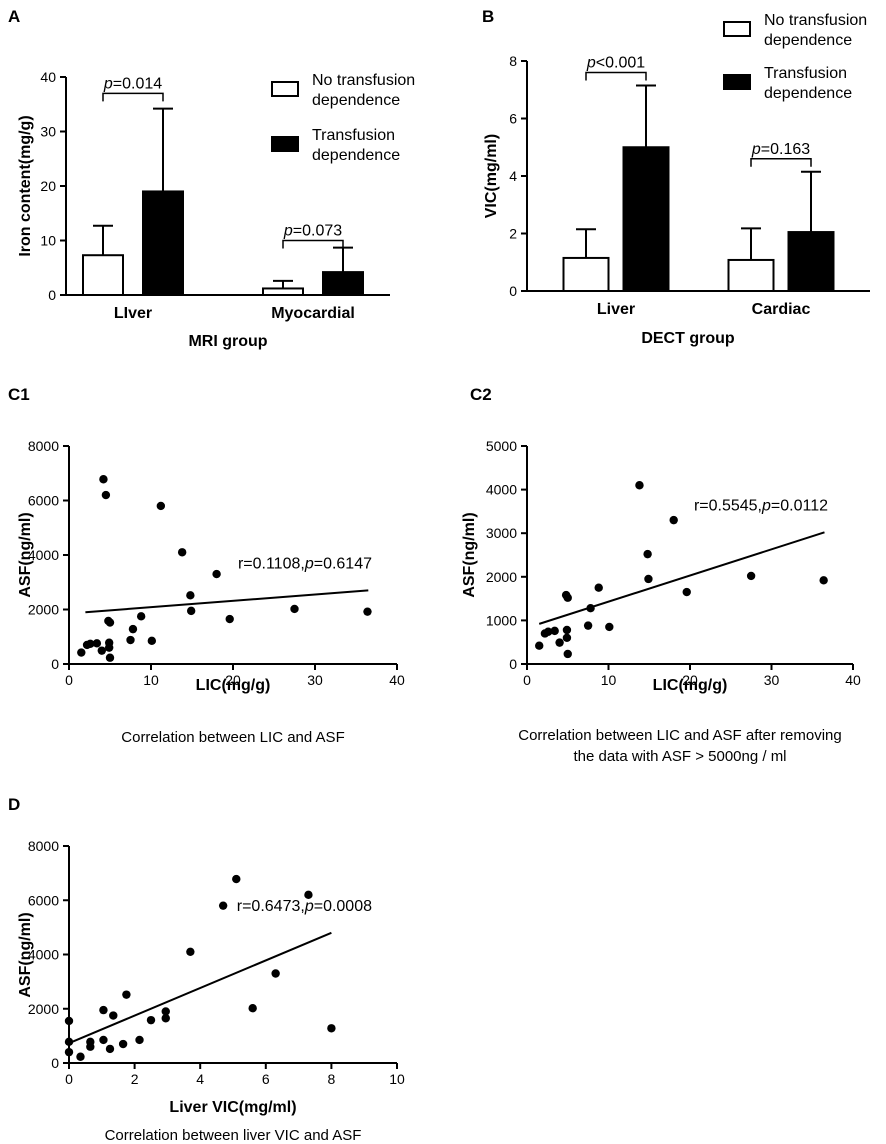 This screenshot has width=886, height=1144. I want to click on stat-p-text: =0.6147, so click(343, 563).